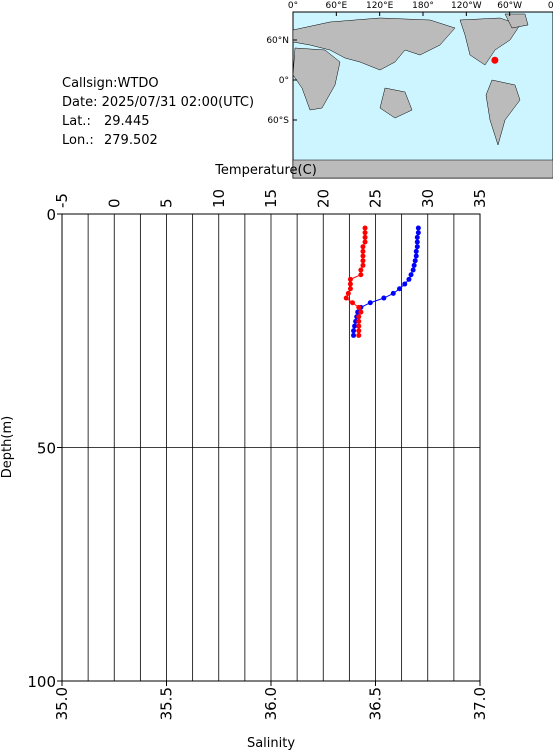  What do you see at coordinates (265, 170) in the screenshot?
I see `x2-axis-label: Temperature(C)` at bounding box center [265, 170].